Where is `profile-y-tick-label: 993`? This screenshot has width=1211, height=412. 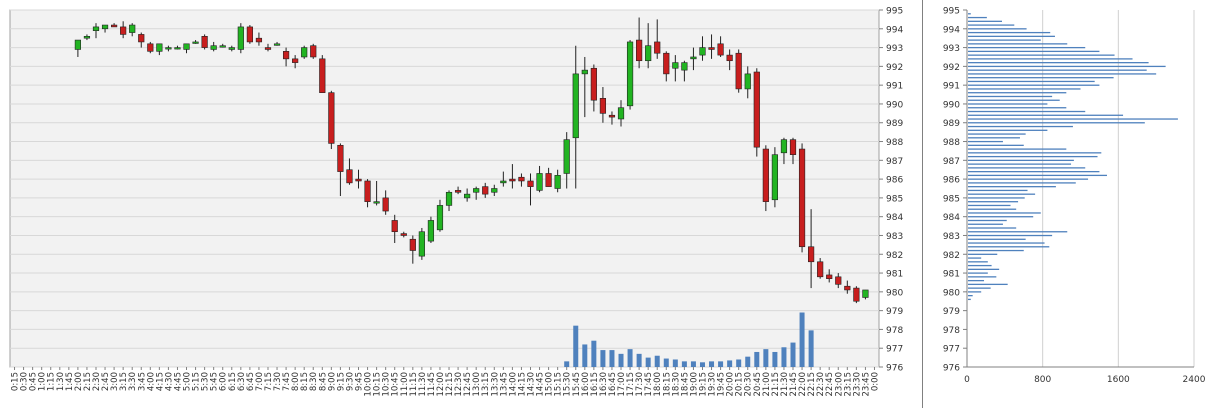 profile-y-tick-label: 993 is located at coordinates (951, 49).